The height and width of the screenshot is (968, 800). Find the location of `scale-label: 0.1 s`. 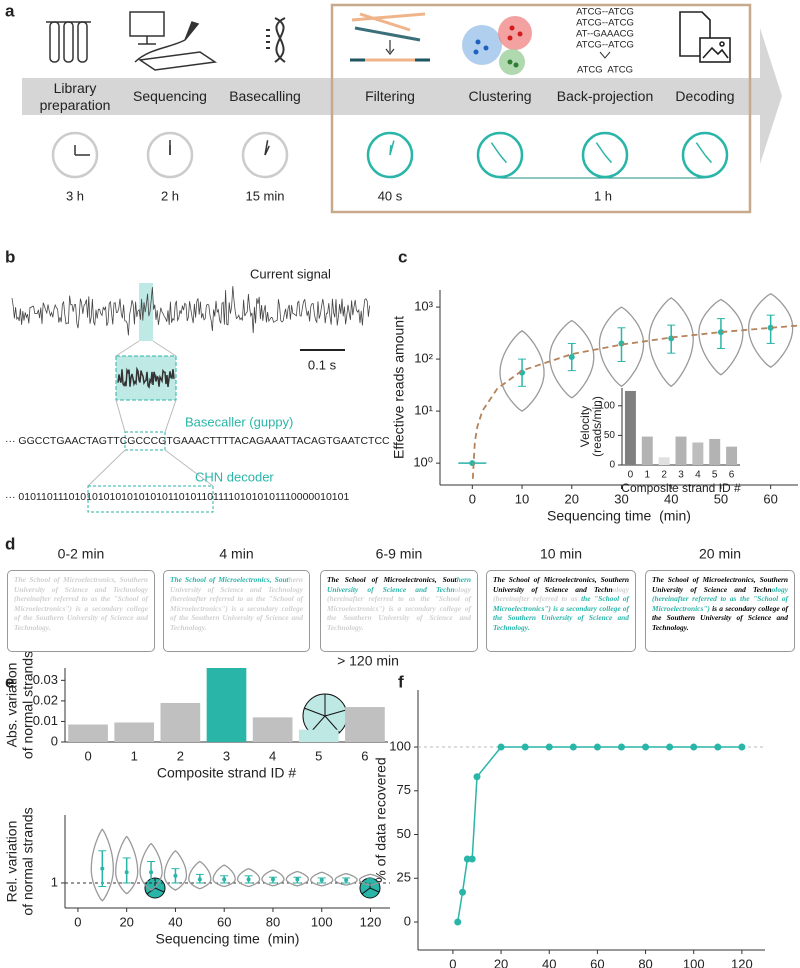

scale-label: 0.1 s is located at coordinates (322, 364).